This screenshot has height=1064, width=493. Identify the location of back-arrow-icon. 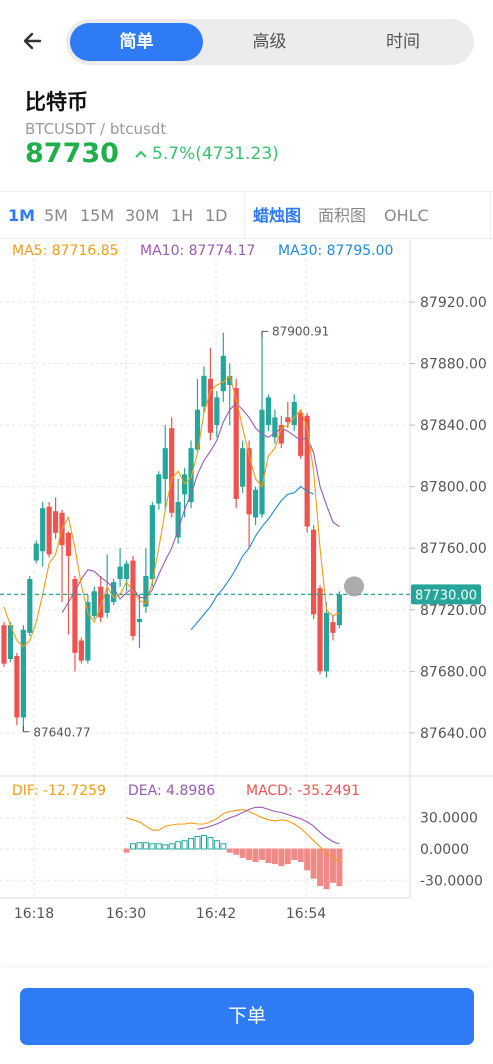
(33, 41).